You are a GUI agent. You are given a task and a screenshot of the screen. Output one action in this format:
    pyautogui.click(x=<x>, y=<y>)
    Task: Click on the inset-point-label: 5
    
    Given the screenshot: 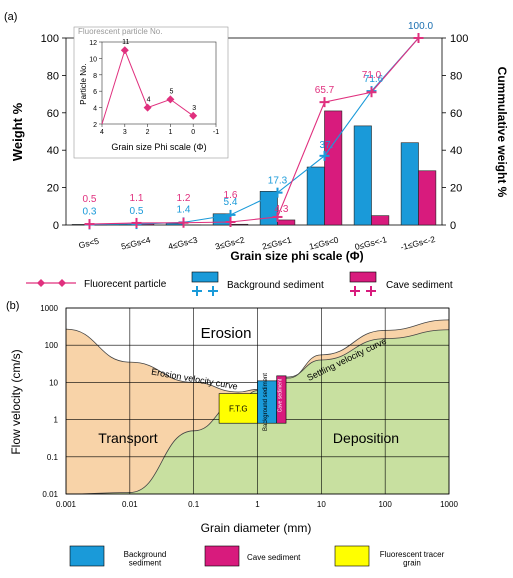 What is the action you would take?
    pyautogui.click(x=171, y=91)
    